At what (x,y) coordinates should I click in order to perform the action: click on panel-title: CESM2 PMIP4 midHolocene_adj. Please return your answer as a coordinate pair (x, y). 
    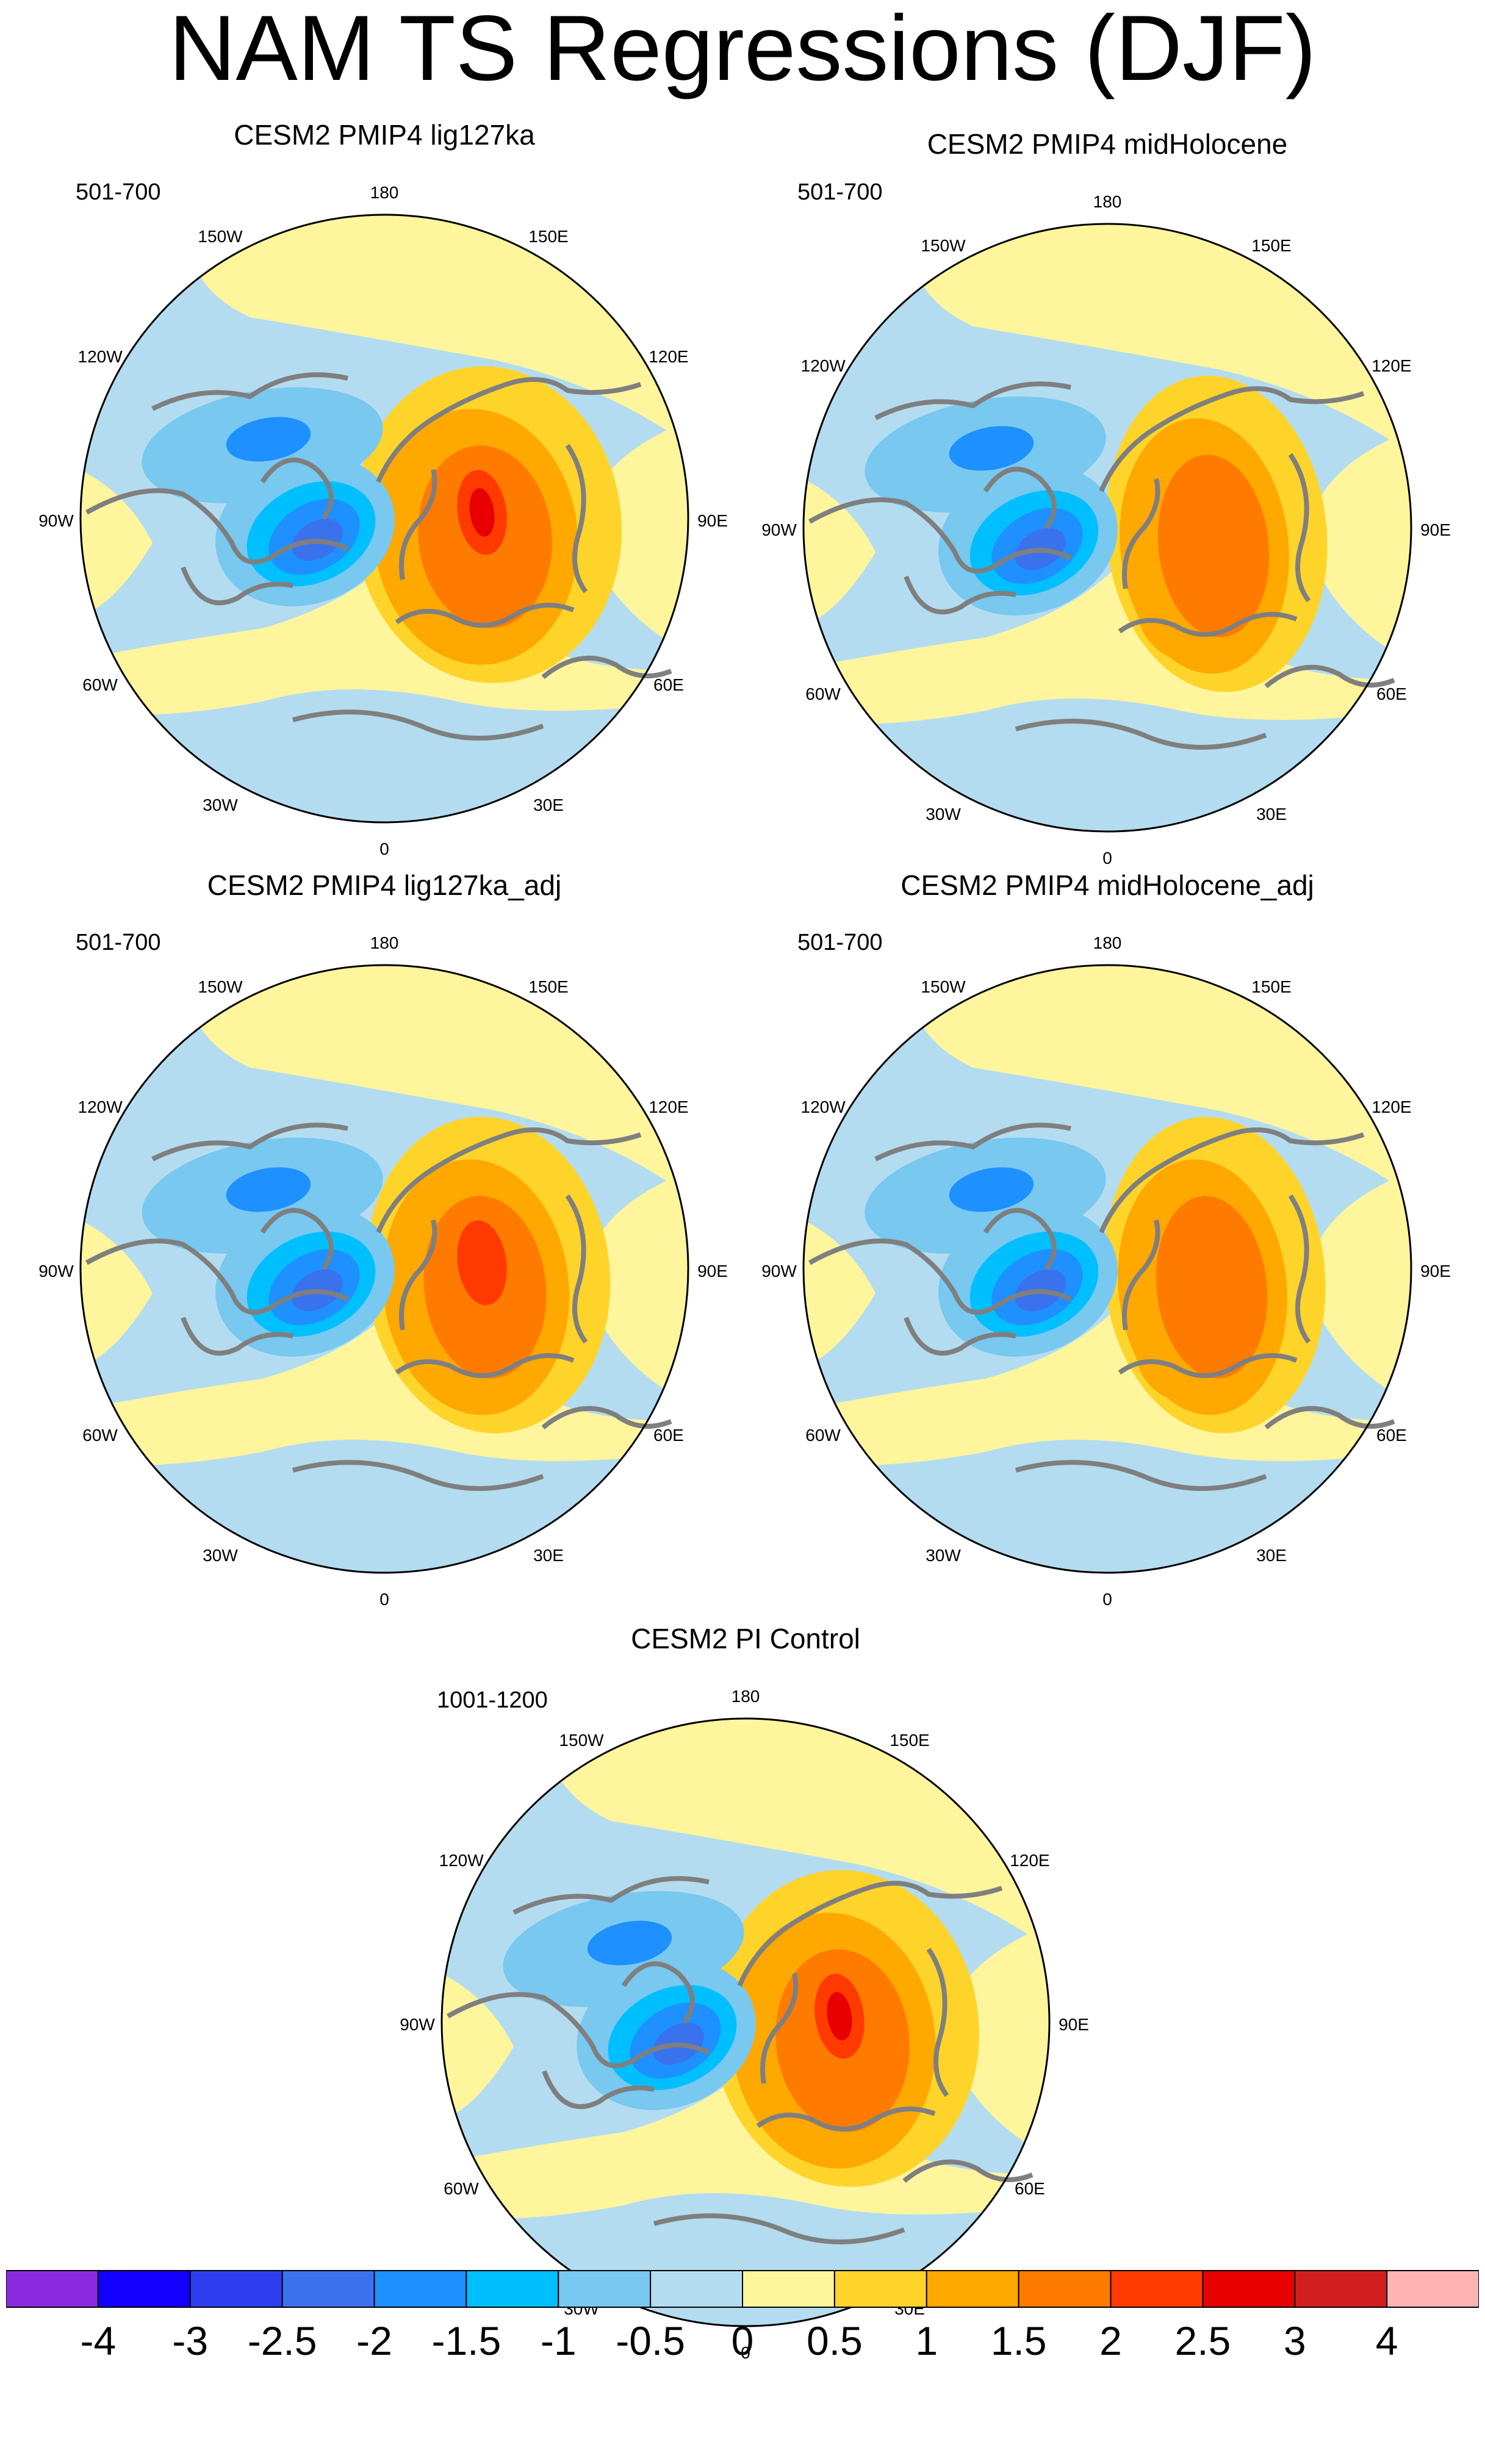
    Looking at the image, I should click on (1108, 885).